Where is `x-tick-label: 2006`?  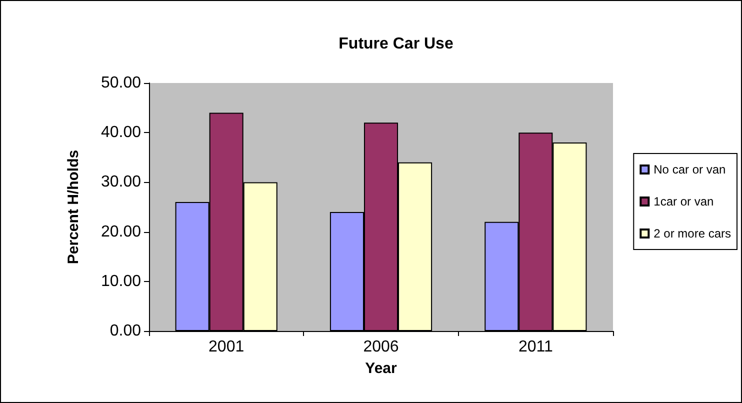 x-tick-label: 2006 is located at coordinates (381, 347).